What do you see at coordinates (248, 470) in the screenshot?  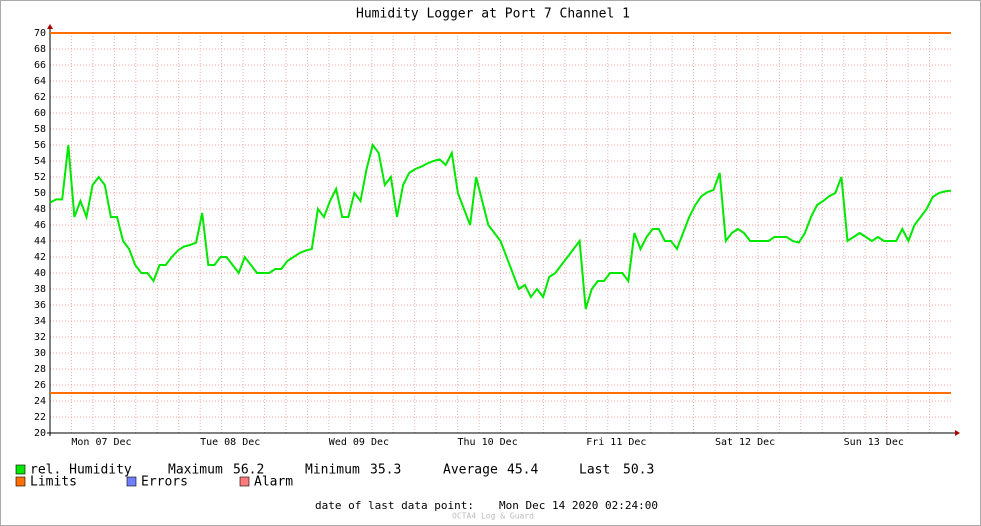 I see `stat-value: 56.2` at bounding box center [248, 470].